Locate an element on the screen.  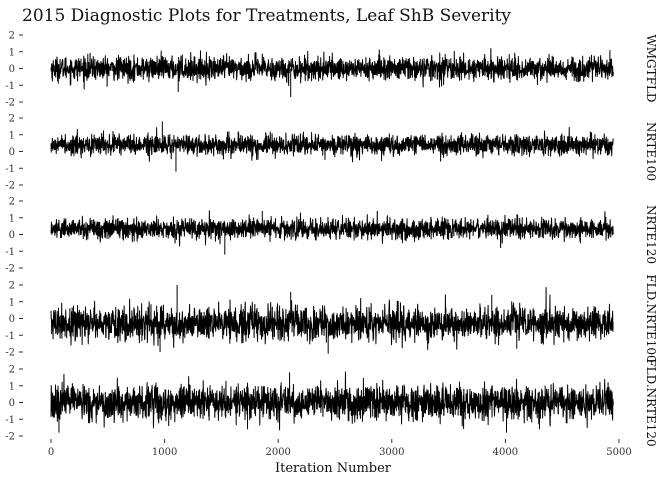
x-tick-label: 2000 is located at coordinates (277, 452).